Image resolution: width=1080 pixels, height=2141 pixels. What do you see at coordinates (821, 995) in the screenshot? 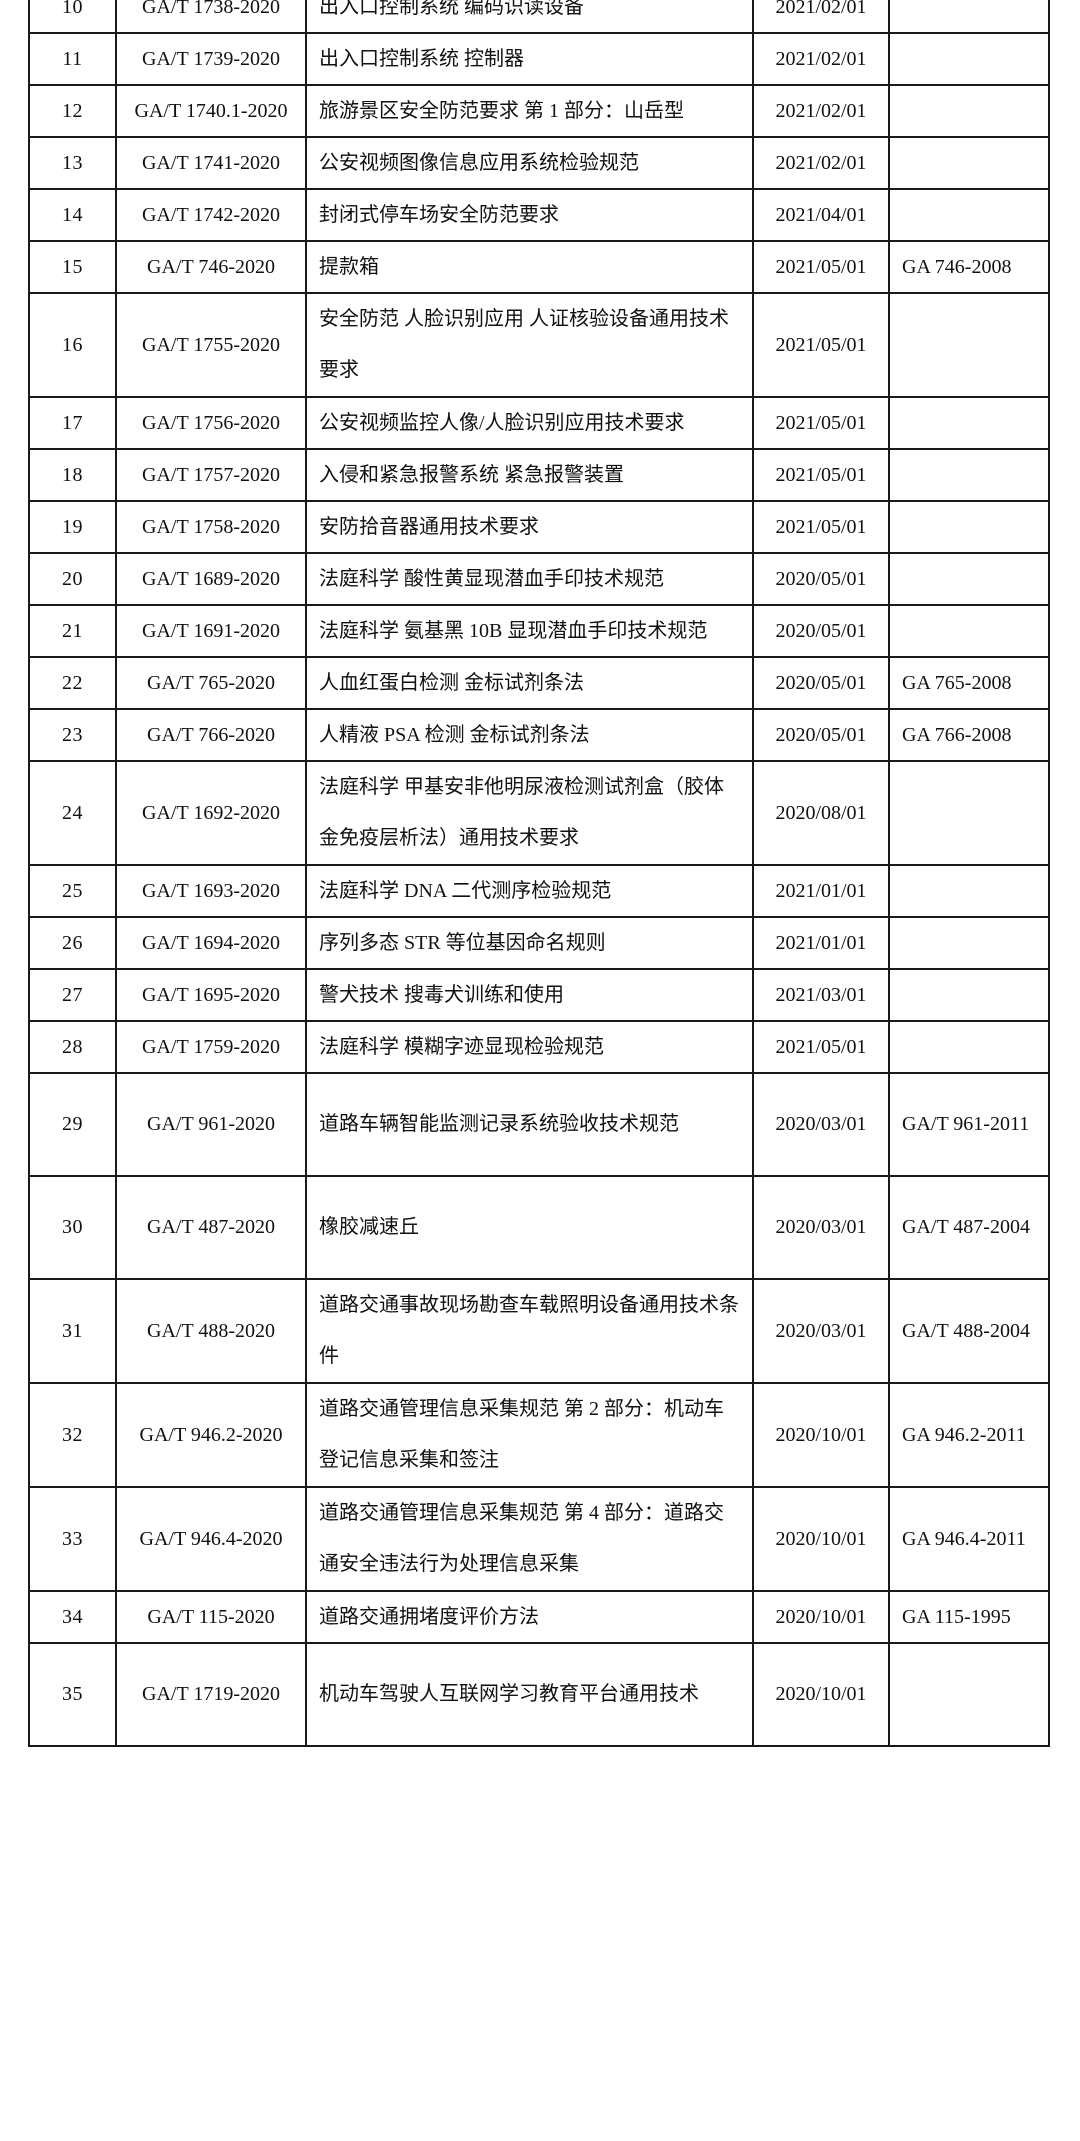
I see `cell-effective-date: 2021/03/01` at bounding box center [821, 995].